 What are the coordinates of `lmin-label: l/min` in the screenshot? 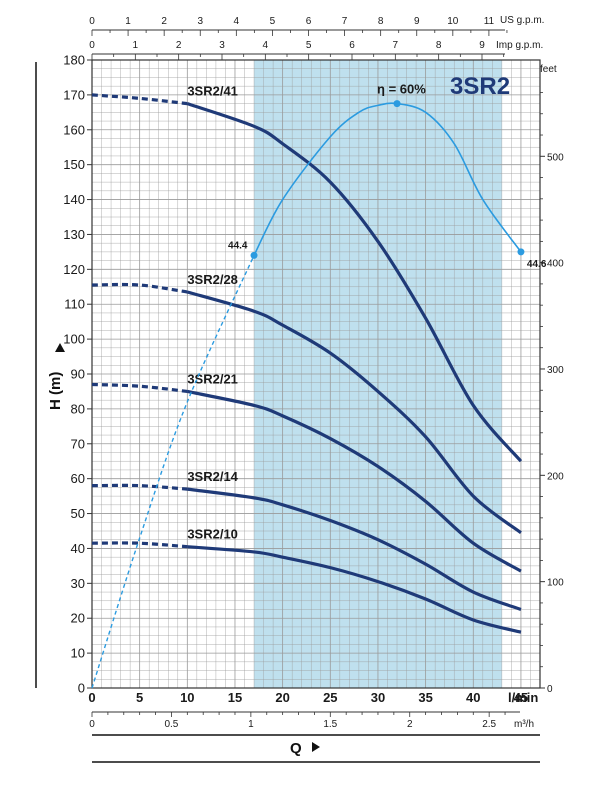 It's located at (523, 697).